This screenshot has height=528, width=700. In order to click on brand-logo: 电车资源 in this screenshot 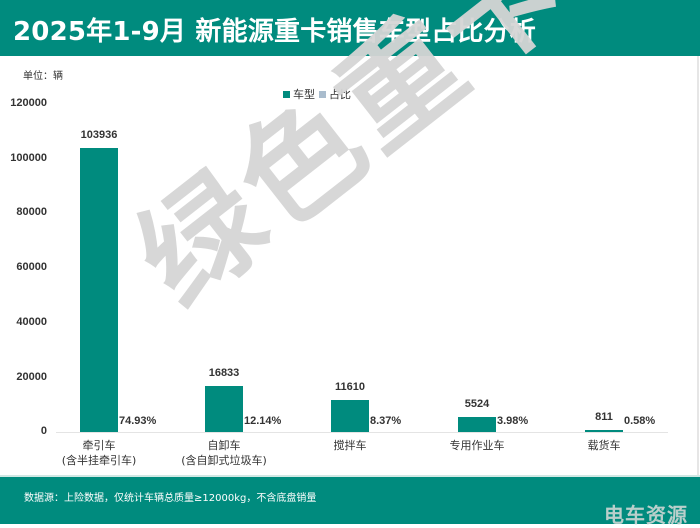, I will do `click(646, 515)`.